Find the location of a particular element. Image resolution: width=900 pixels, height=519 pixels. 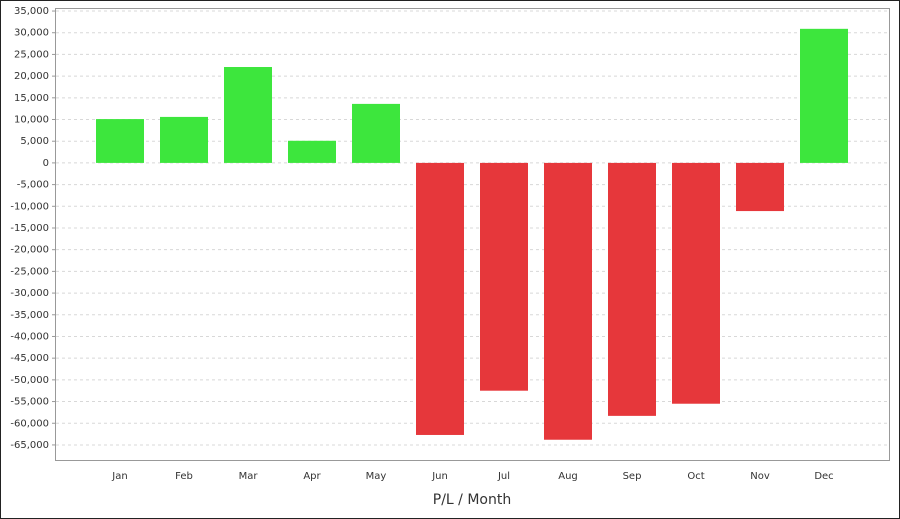

x-tick-label: Aug is located at coordinates (568, 476).